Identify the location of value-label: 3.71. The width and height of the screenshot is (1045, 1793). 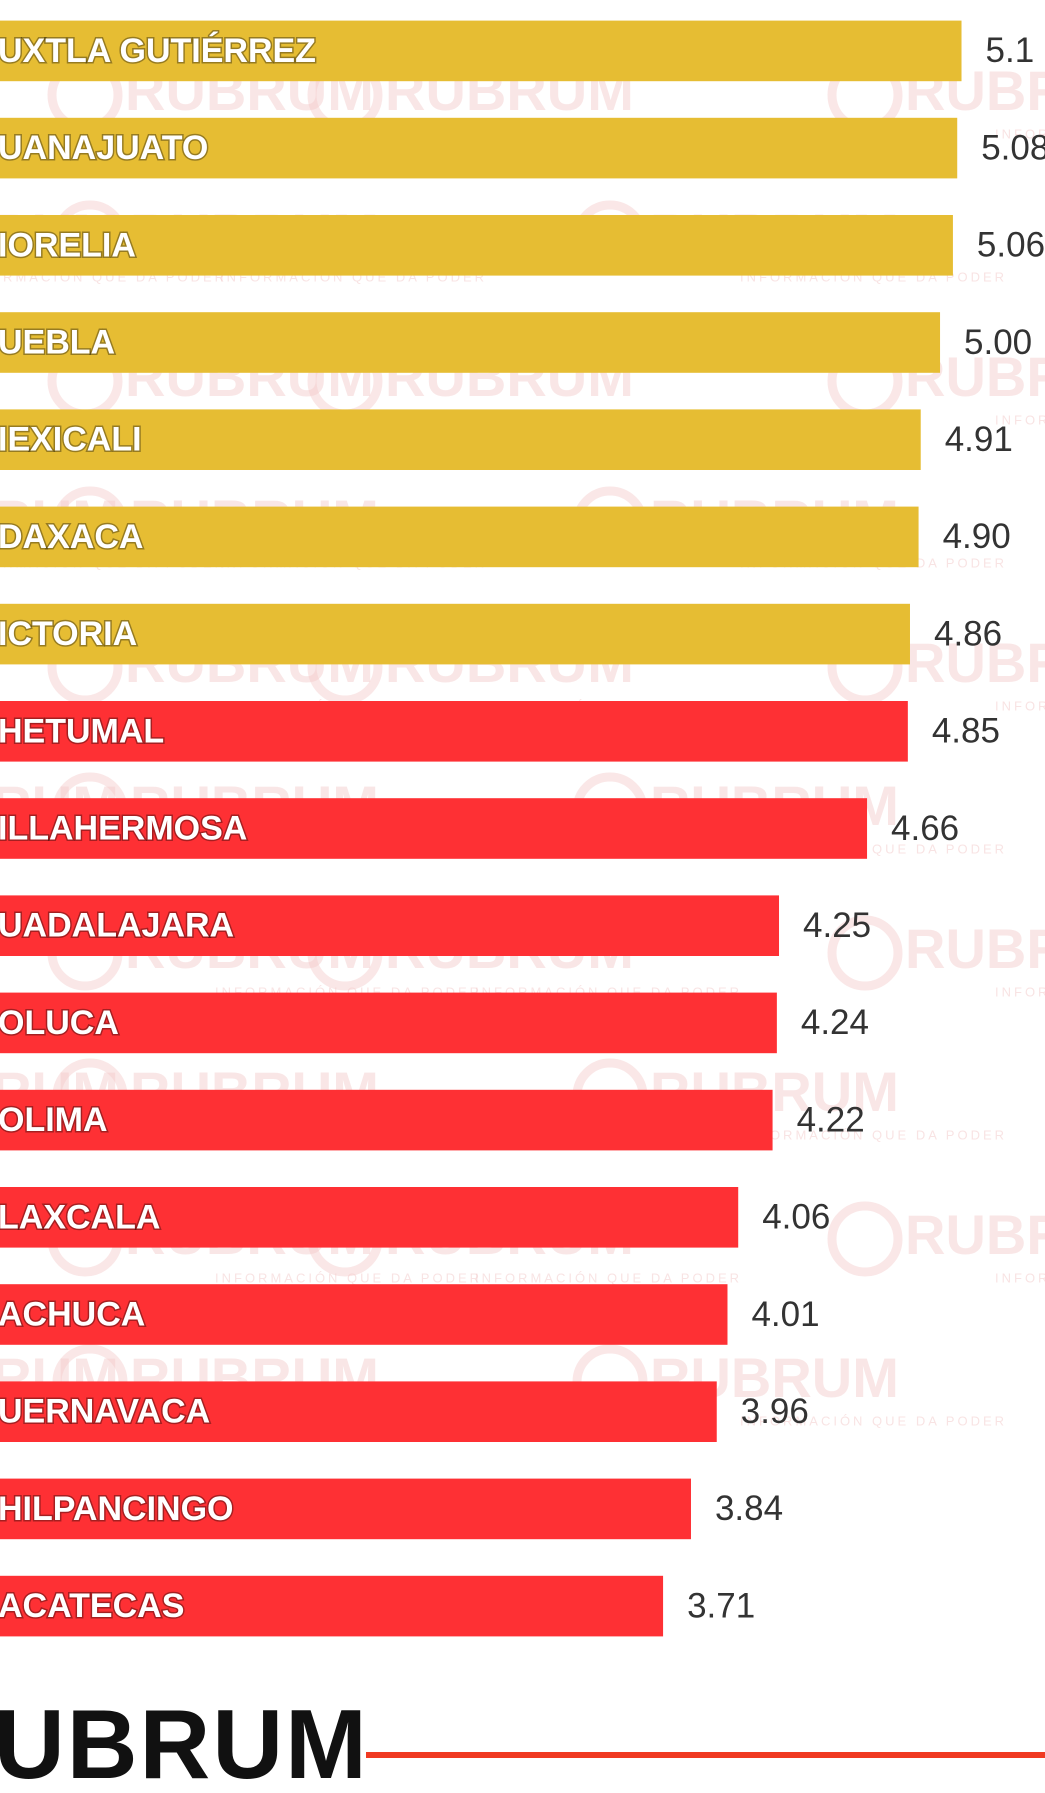
(721, 1605).